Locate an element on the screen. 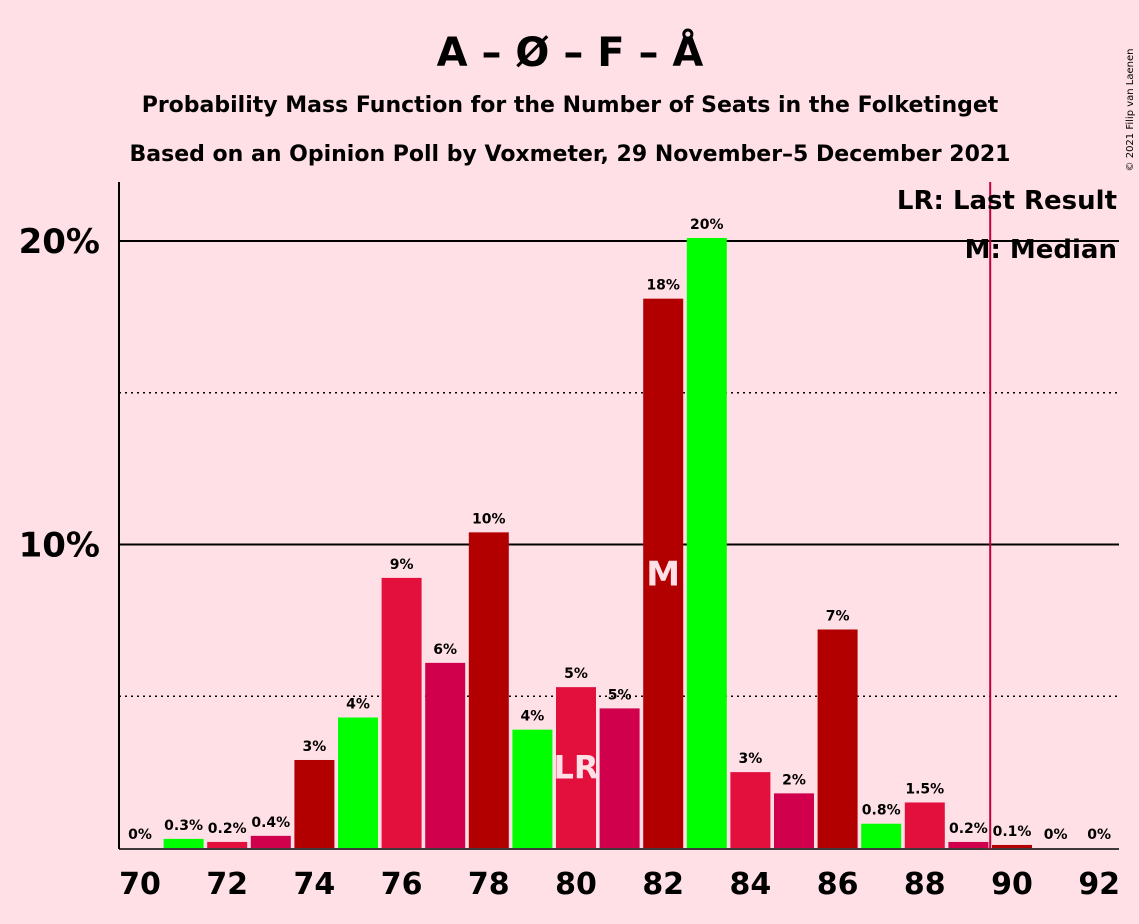 Image resolution: width=1139 pixels, height=924 pixels. last-result-marker: LR is located at coordinates (575, 768).